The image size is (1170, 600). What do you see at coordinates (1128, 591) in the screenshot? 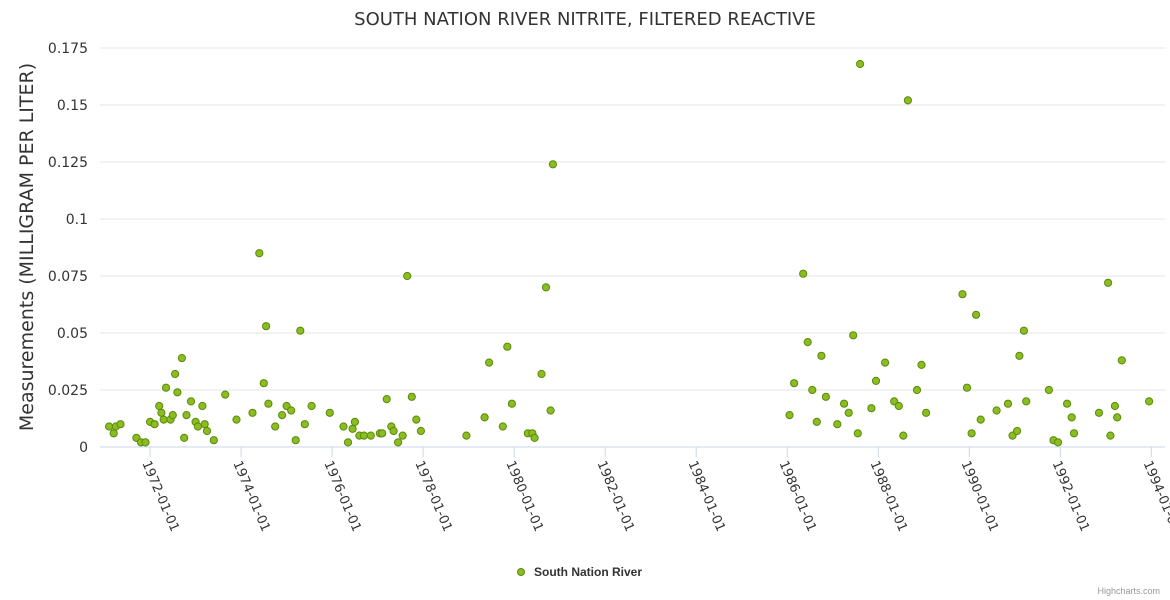
I see `credits-link: Highcharts.com` at bounding box center [1128, 591].